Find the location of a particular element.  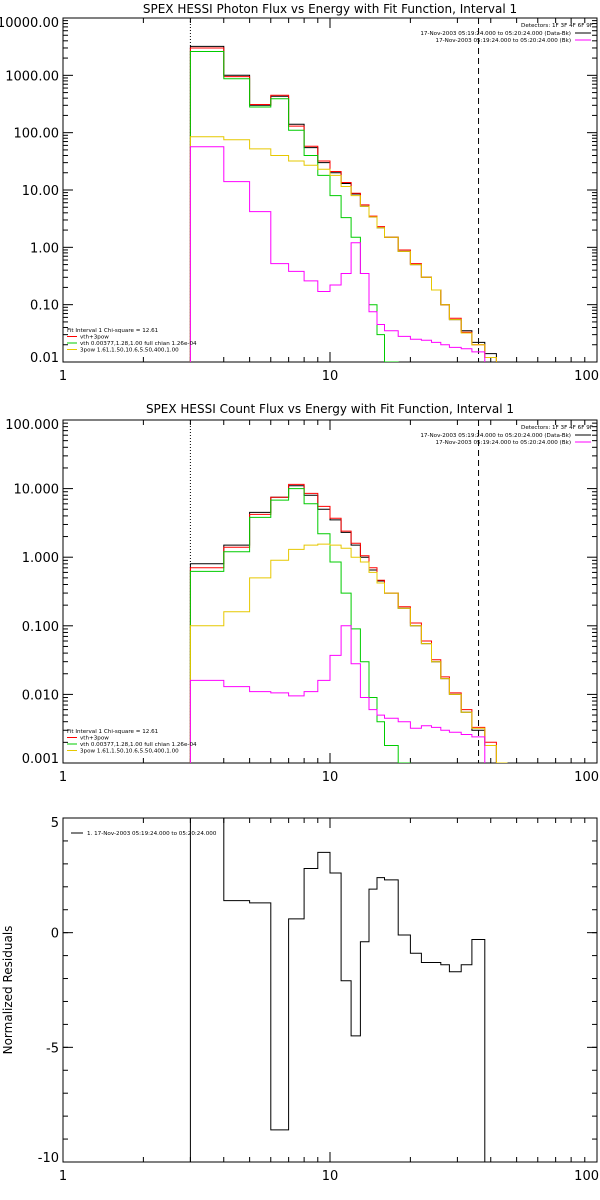

y-tick-label: 0.001 is located at coordinates (40, 759).